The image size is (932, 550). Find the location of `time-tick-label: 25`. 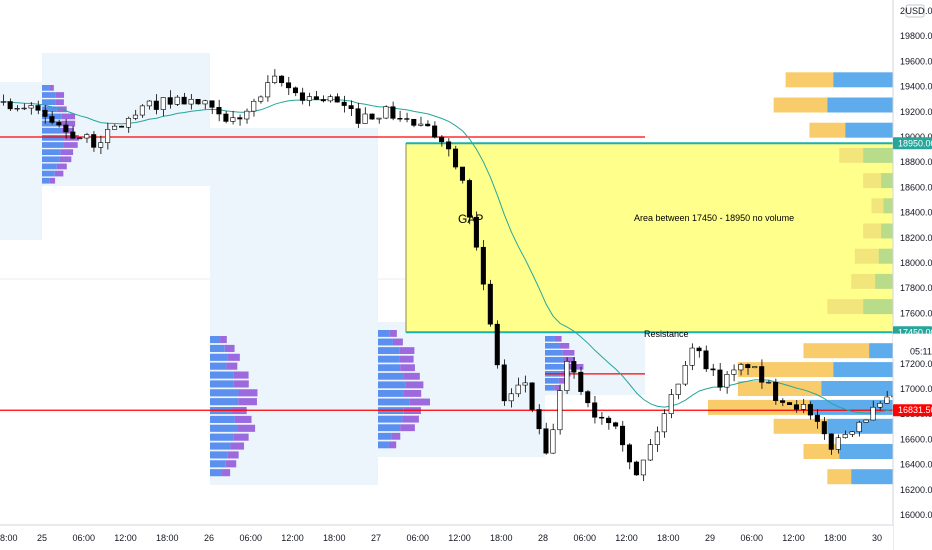

time-tick-label: 25 is located at coordinates (42, 538).